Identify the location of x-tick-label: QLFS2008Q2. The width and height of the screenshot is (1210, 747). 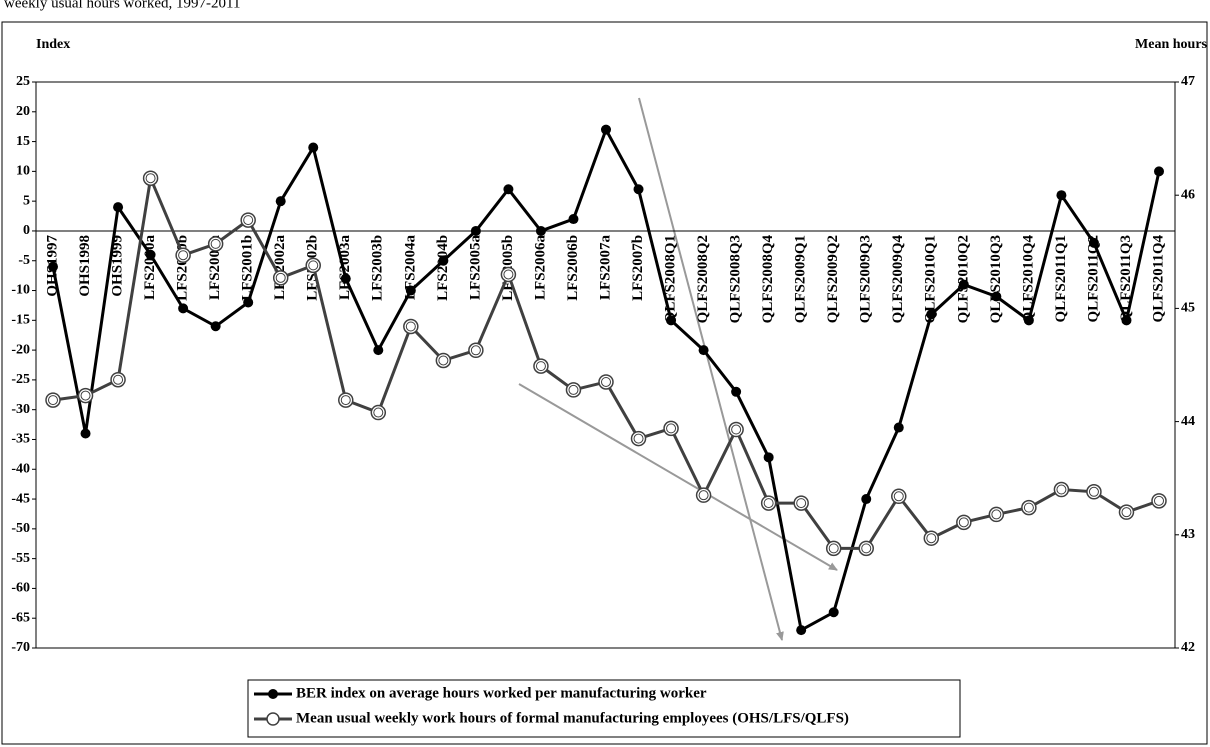
(703, 279).